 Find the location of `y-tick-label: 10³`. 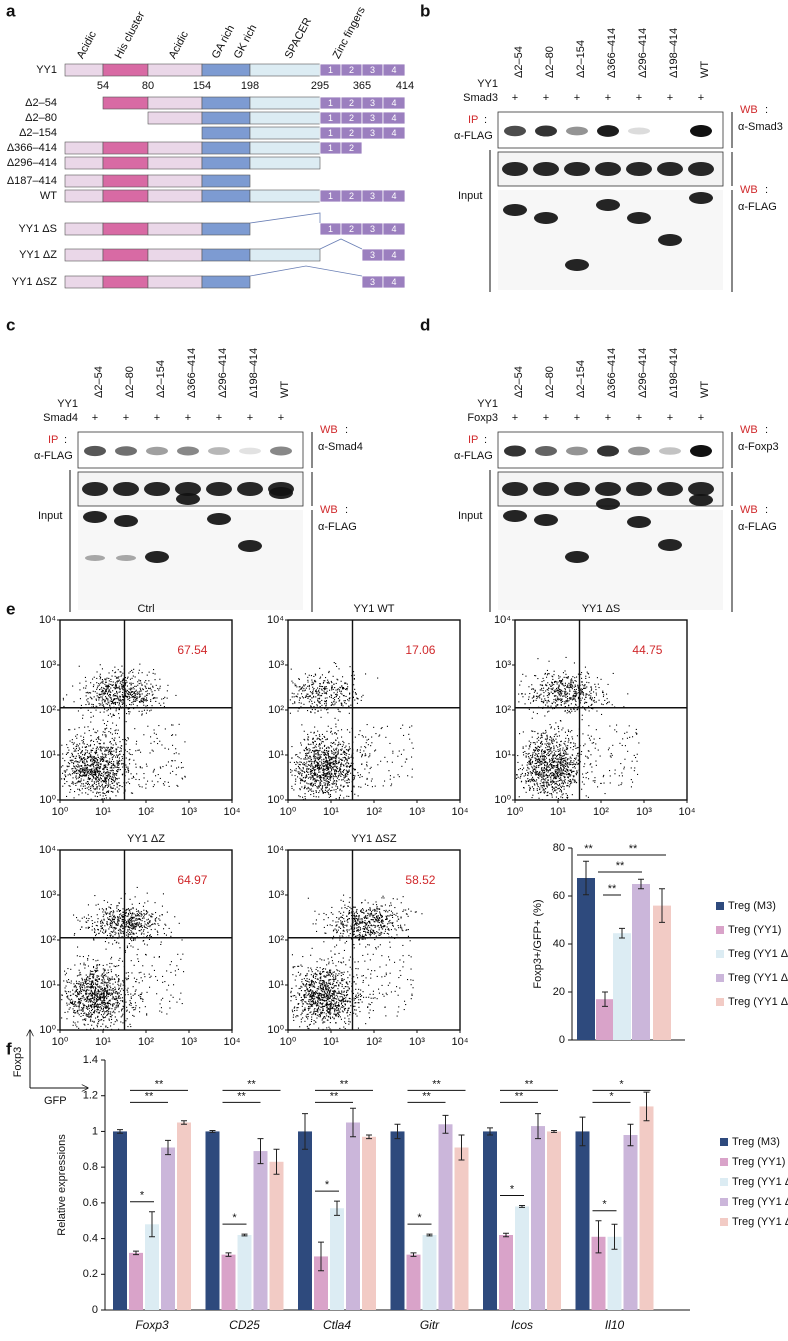

y-tick-label: 10³ is located at coordinates (48, 665).